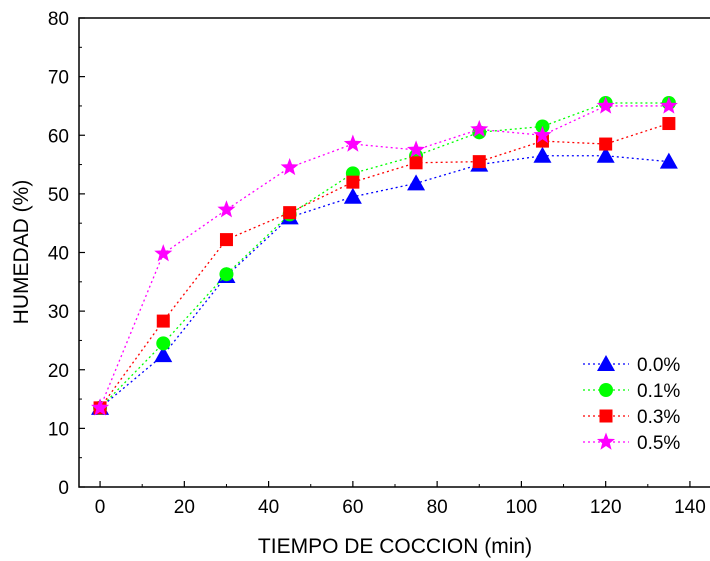 This screenshot has height=561, width=710. What do you see at coordinates (58, 136) in the screenshot?
I see `y-tick-label: 60` at bounding box center [58, 136].